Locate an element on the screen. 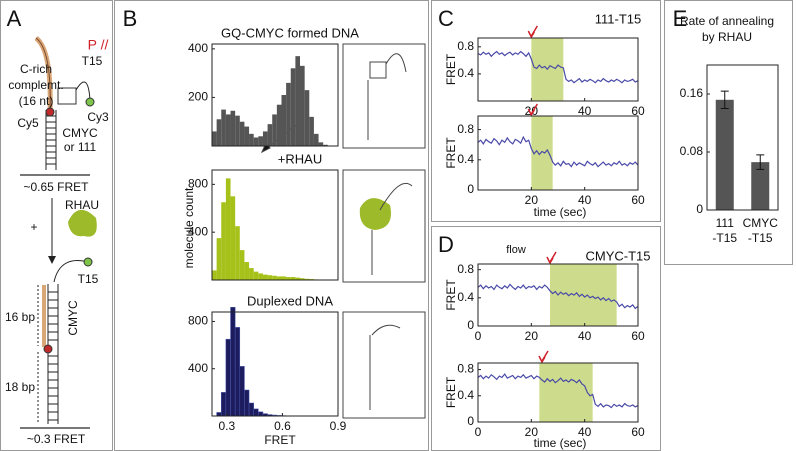  chart-title: by RHAU is located at coordinates (727, 37).